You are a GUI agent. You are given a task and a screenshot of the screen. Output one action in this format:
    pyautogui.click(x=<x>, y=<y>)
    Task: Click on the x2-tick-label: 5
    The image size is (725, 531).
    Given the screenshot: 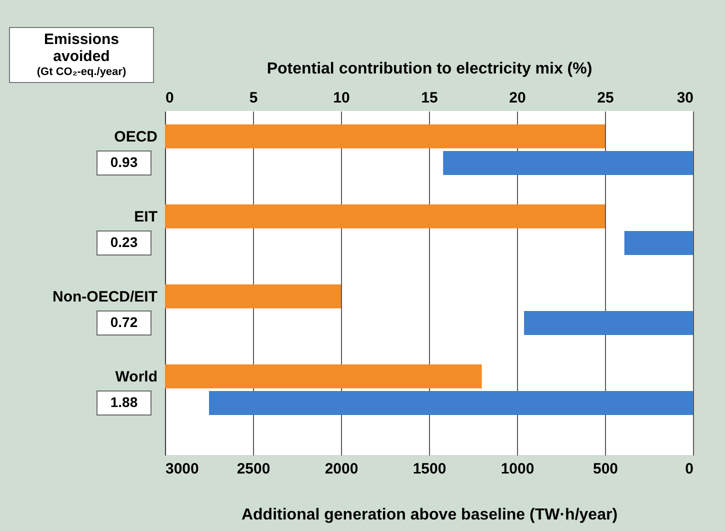 What is the action you would take?
    pyautogui.click(x=253, y=98)
    